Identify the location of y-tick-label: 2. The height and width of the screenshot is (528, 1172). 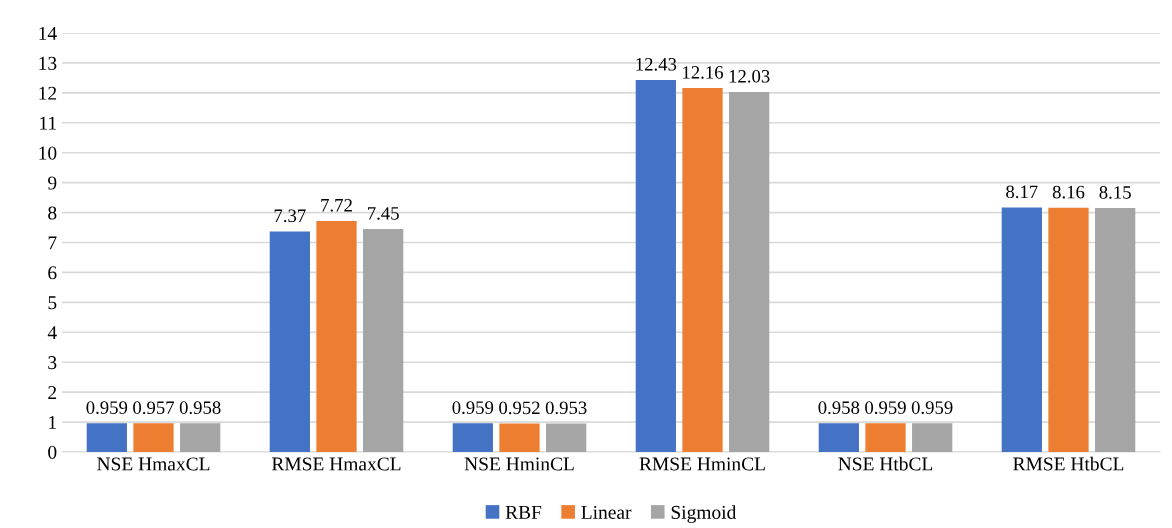
(52, 392).